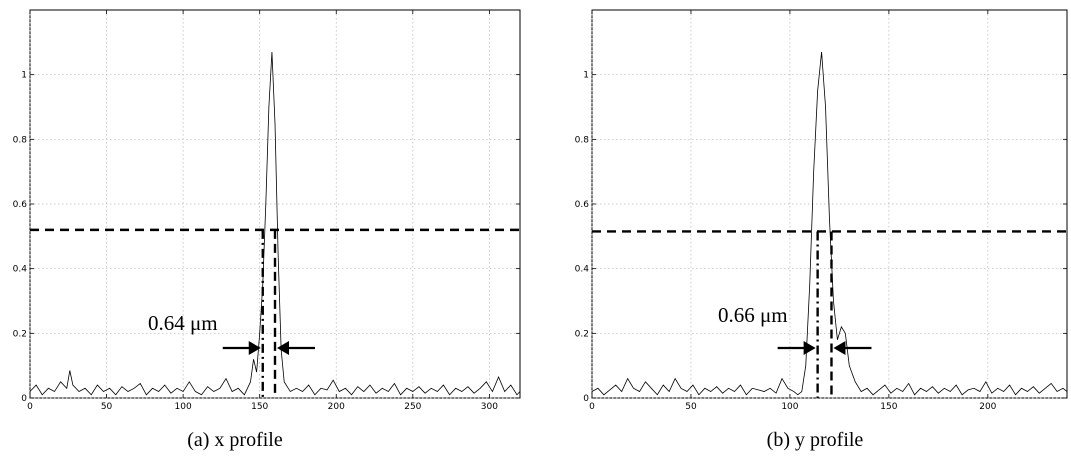 The image size is (1071, 459). What do you see at coordinates (412, 407) in the screenshot?
I see `x-tick-label: 250` at bounding box center [412, 407].